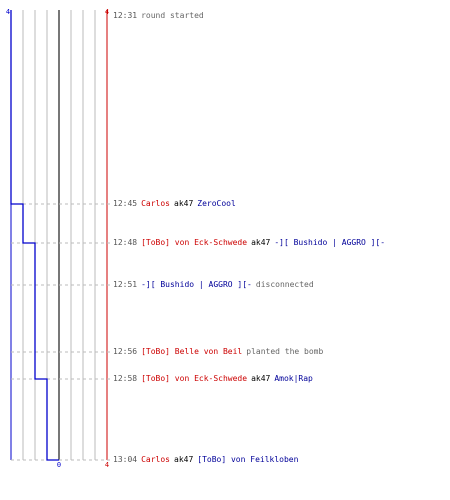  Describe the element at coordinates (125, 351) in the screenshot. I see `event-time: 12:56` at that location.